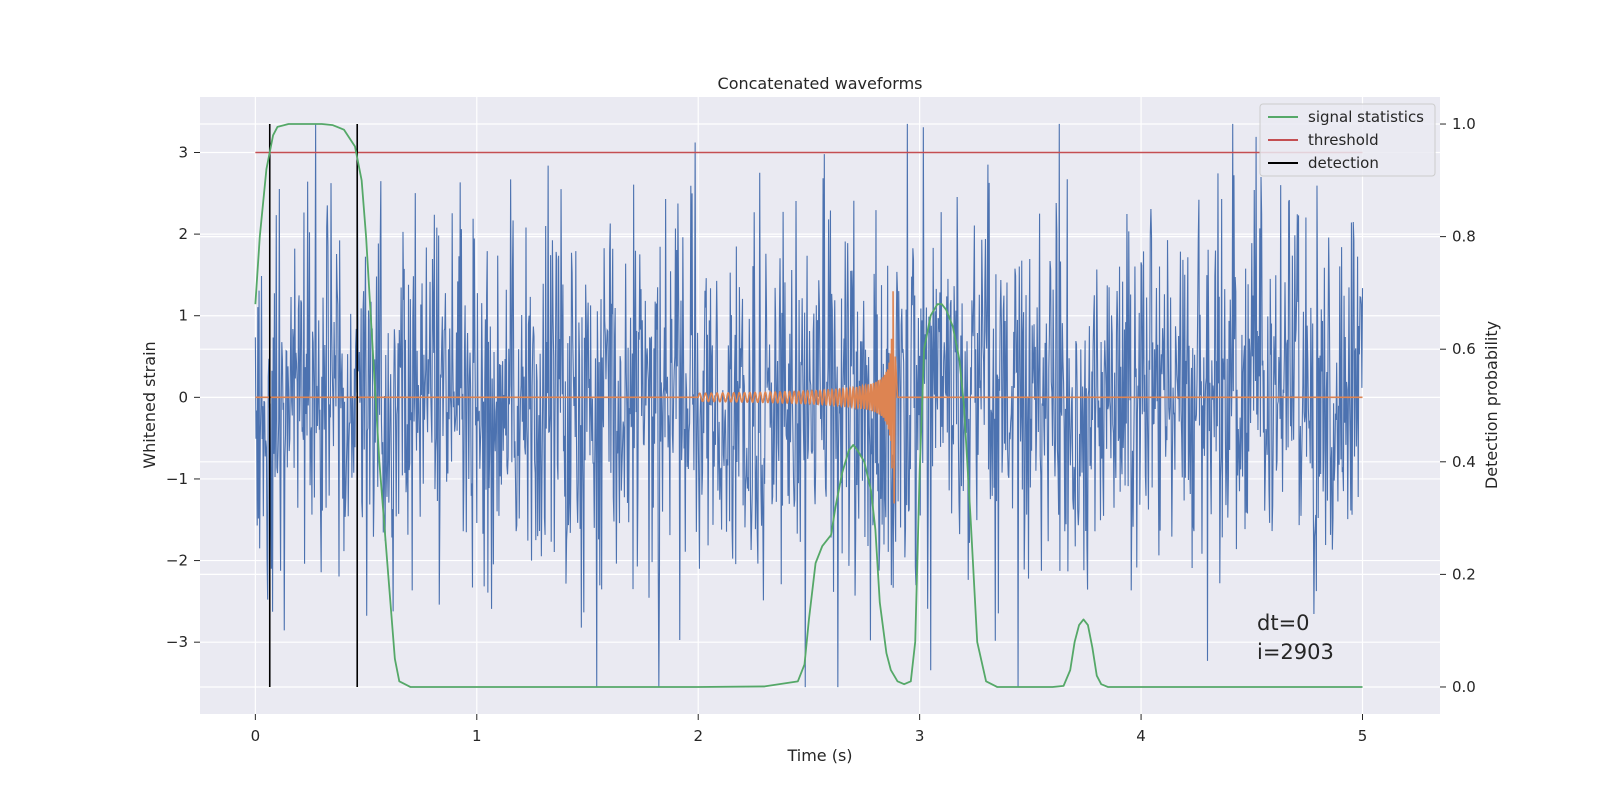 This screenshot has height=800, width=1600. I want to click on y-tick-label-left: −2, so click(177, 561).